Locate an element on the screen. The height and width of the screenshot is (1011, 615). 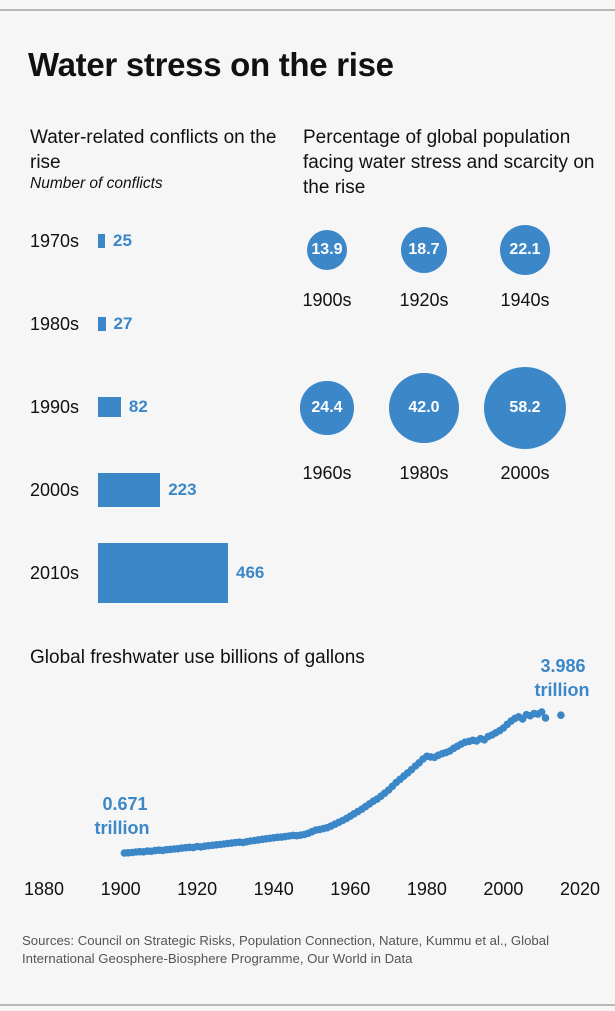
bar-category-label: 1970s is located at coordinates (55, 241).